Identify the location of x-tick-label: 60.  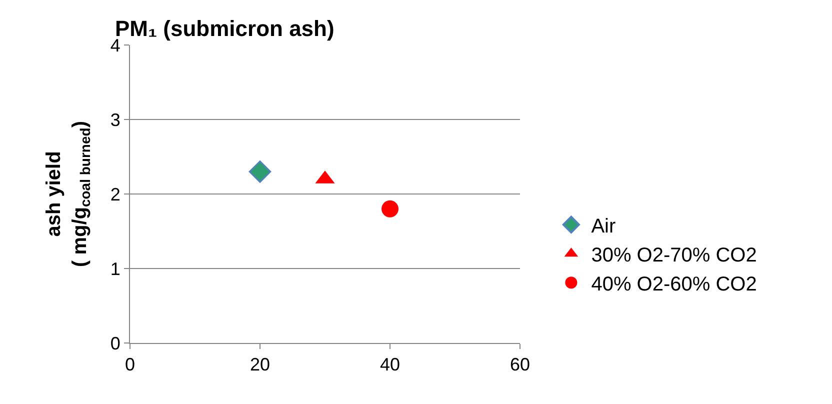
(520, 364).